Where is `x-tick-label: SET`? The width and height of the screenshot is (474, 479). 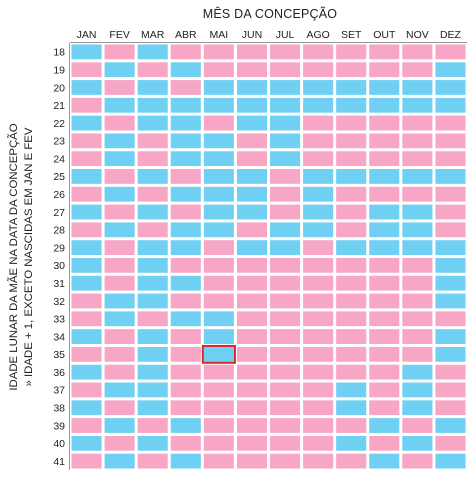
x-tick-label: SET is located at coordinates (351, 35).